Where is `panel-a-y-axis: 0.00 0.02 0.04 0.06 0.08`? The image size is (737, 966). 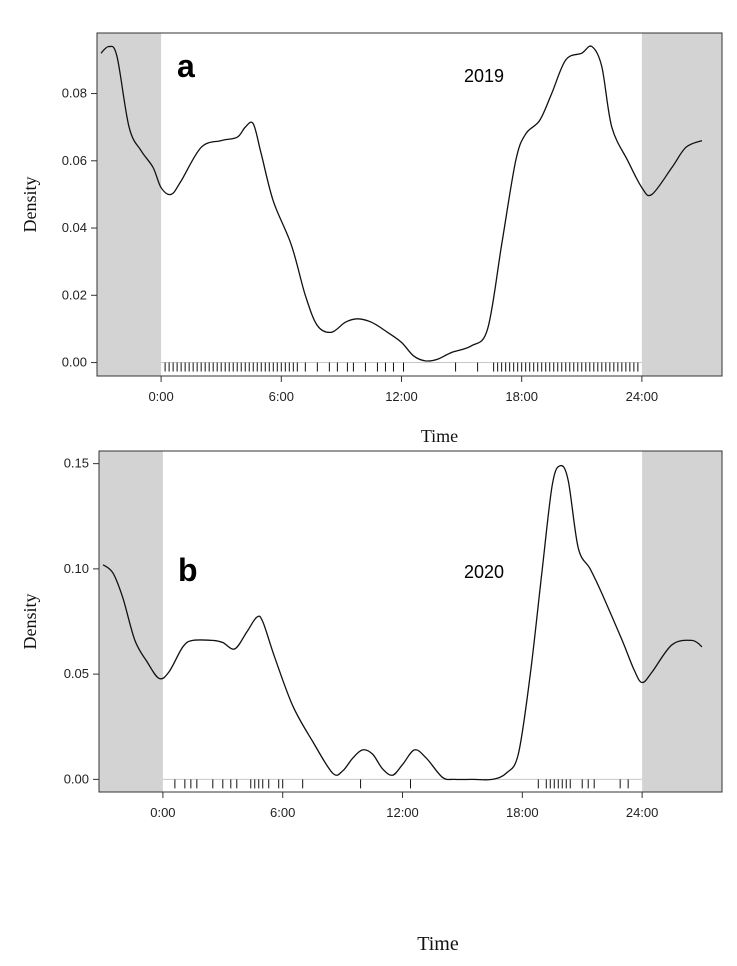 panel-a-y-axis: 0.00 0.02 0.04 0.06 0.08 is located at coordinates (79, 228).